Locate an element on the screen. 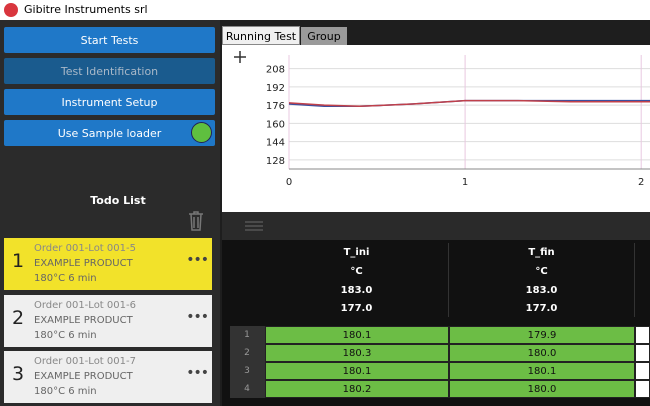 This screenshot has height=406, width=650. series-line is located at coordinates (469, 103).